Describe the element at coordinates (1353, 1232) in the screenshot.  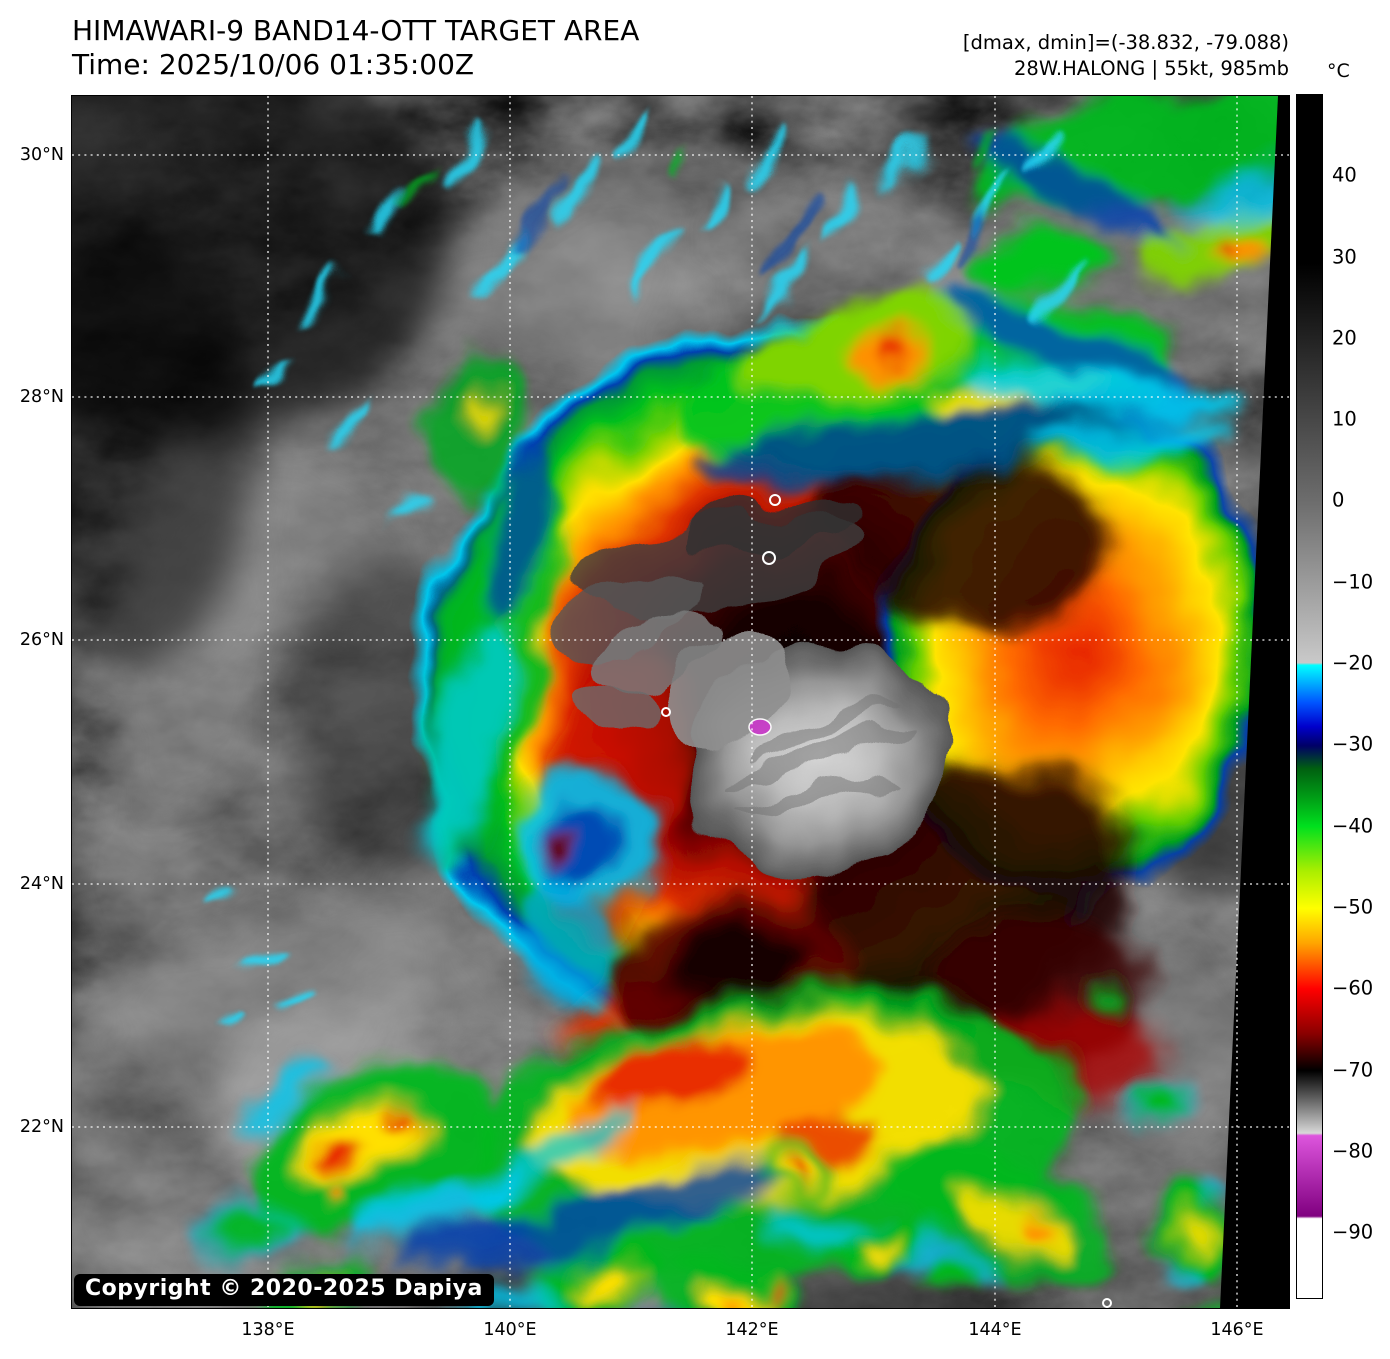
I see `colorbar-tick-label: −90` at that location.